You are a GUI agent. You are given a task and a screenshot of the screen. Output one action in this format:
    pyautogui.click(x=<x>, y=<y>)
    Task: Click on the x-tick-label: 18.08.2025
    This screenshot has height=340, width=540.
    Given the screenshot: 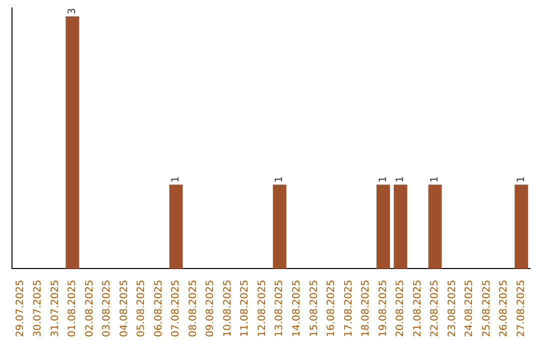 What is the action you would take?
    pyautogui.click(x=366, y=309)
    